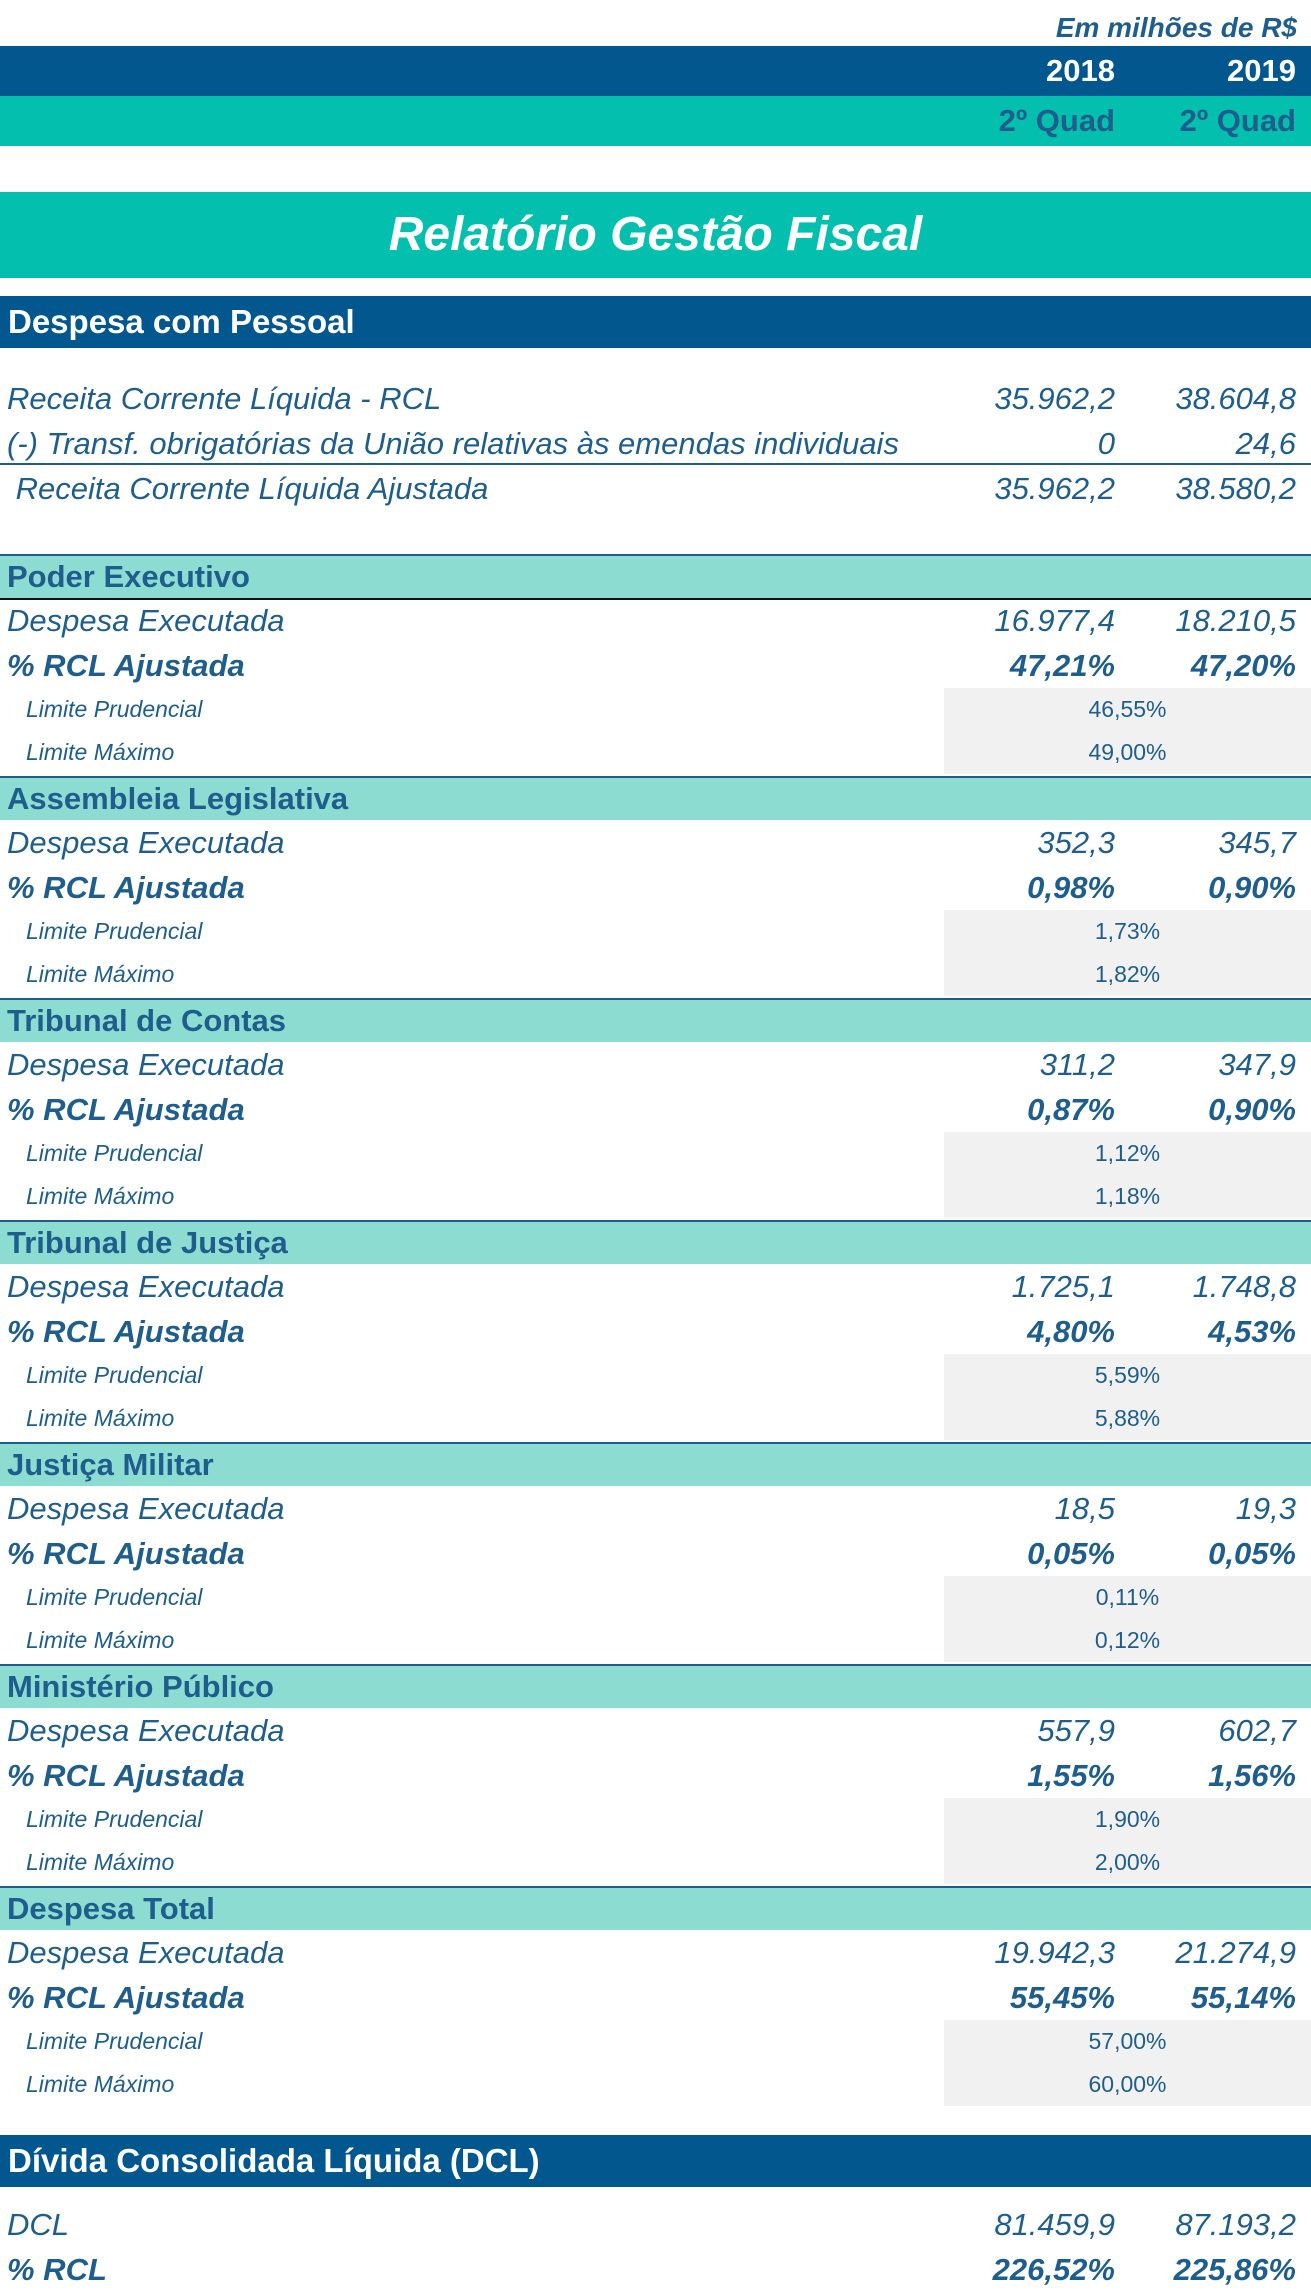 The height and width of the screenshot is (2293, 1311). I want to click on limit-value: 49,00%, so click(1127, 752).